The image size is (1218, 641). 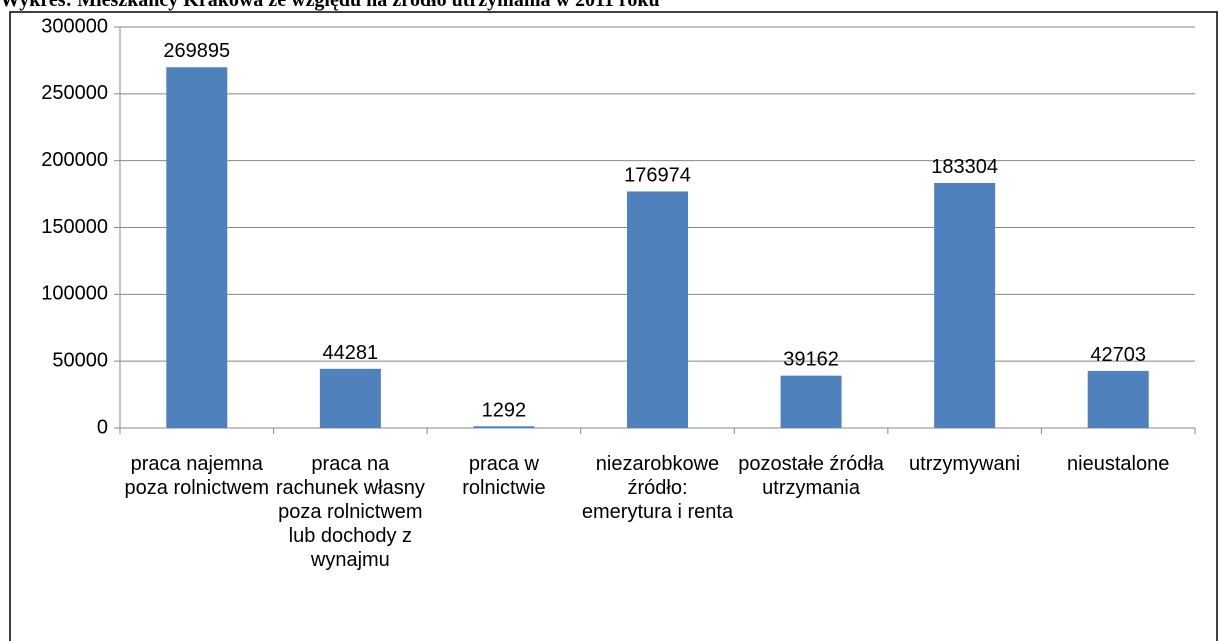 What do you see at coordinates (811, 360) in the screenshot?
I see `data-label: 39162` at bounding box center [811, 360].